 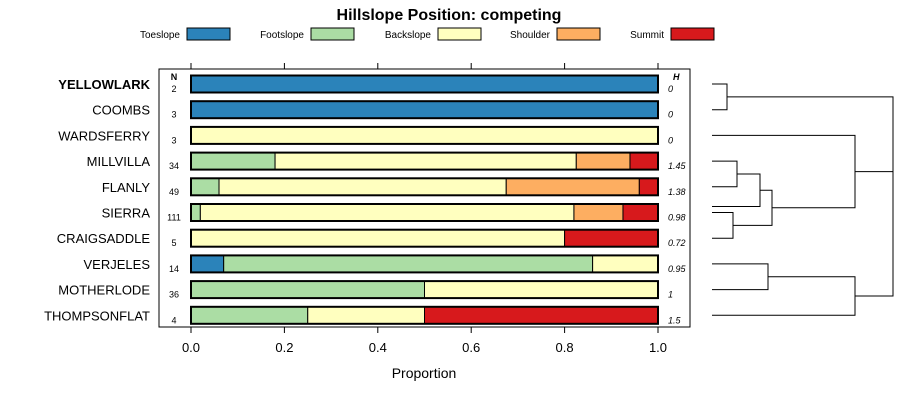 I want to click on row-h: 1, so click(x=670, y=295).